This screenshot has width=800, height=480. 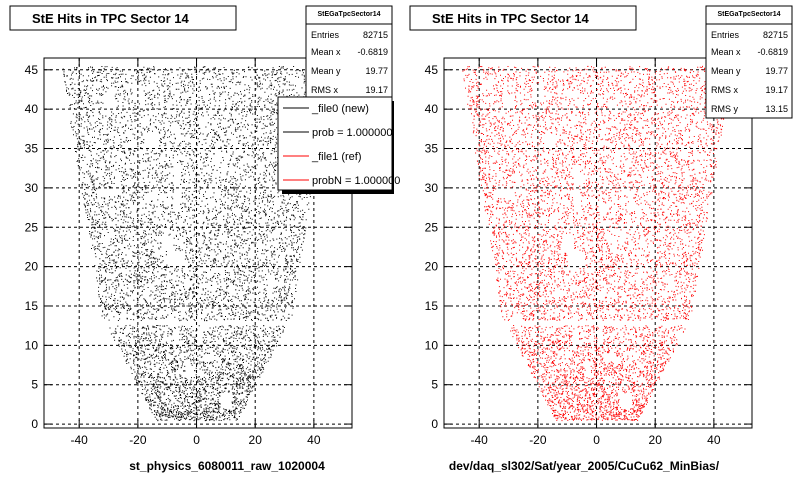 What do you see at coordinates (325, 90) in the screenshot?
I see `left-stats-label: RMS x` at bounding box center [325, 90].